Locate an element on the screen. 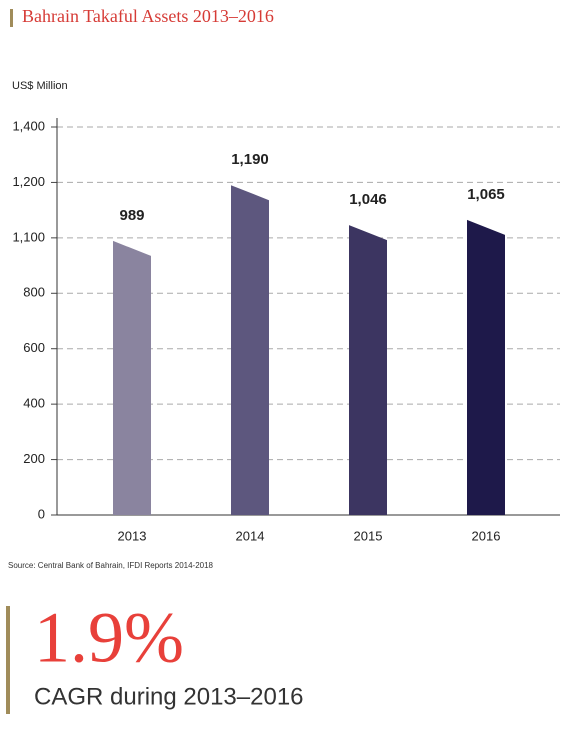 The width and height of the screenshot is (578, 734). highlight-marker is located at coordinates (8, 660).